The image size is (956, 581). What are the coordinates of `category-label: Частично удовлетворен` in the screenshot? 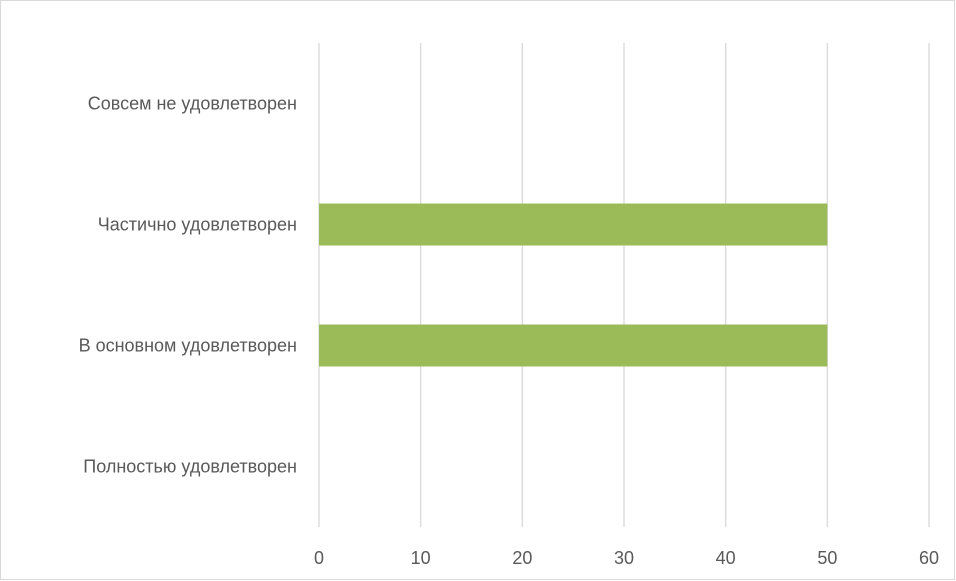 It's located at (197, 225).